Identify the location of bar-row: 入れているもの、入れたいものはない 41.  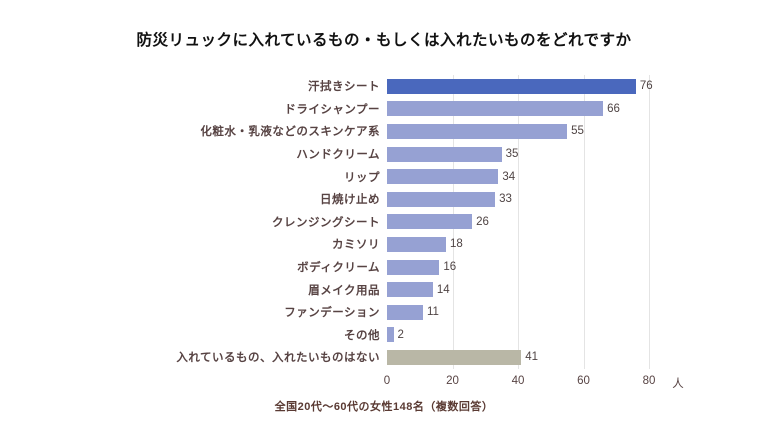
(384, 357).